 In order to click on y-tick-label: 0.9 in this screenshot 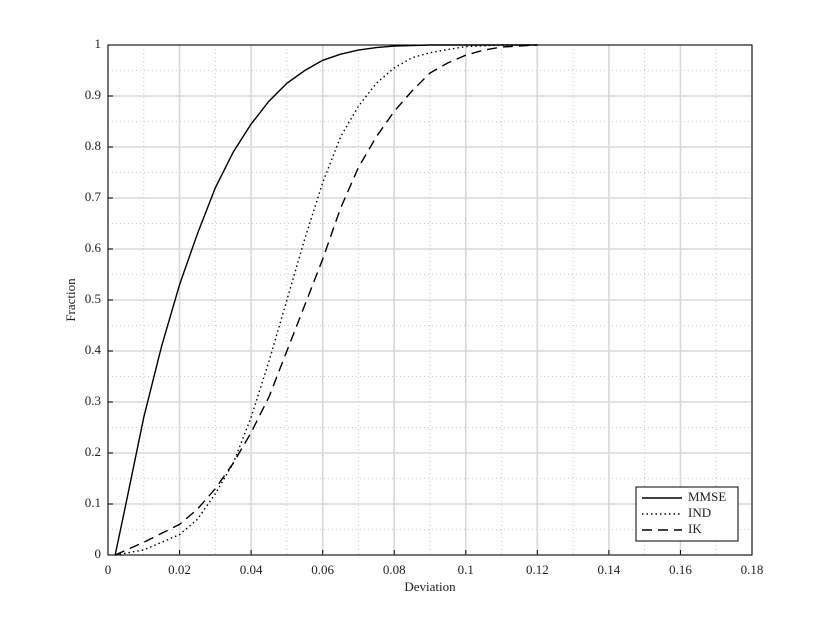, I will do `click(93, 94)`.